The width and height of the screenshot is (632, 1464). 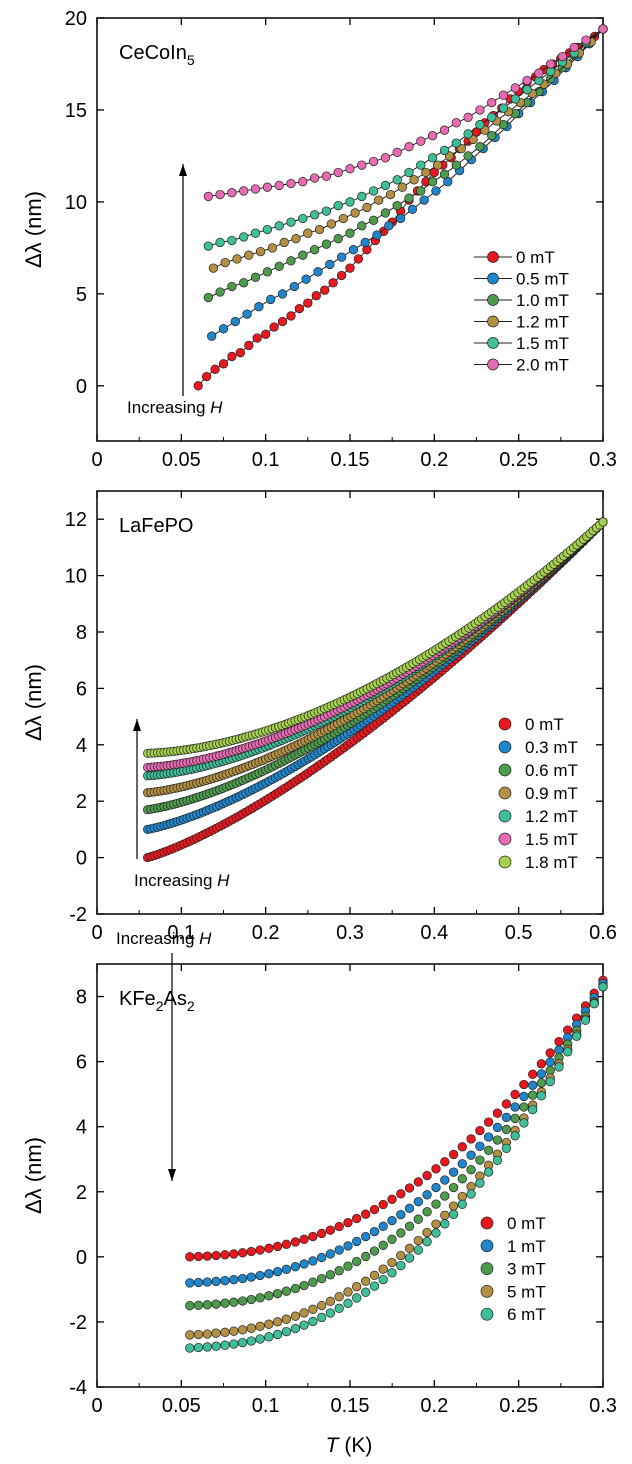 What do you see at coordinates (542, 279) in the screenshot?
I see `legend-label: 0.5 mT` at bounding box center [542, 279].